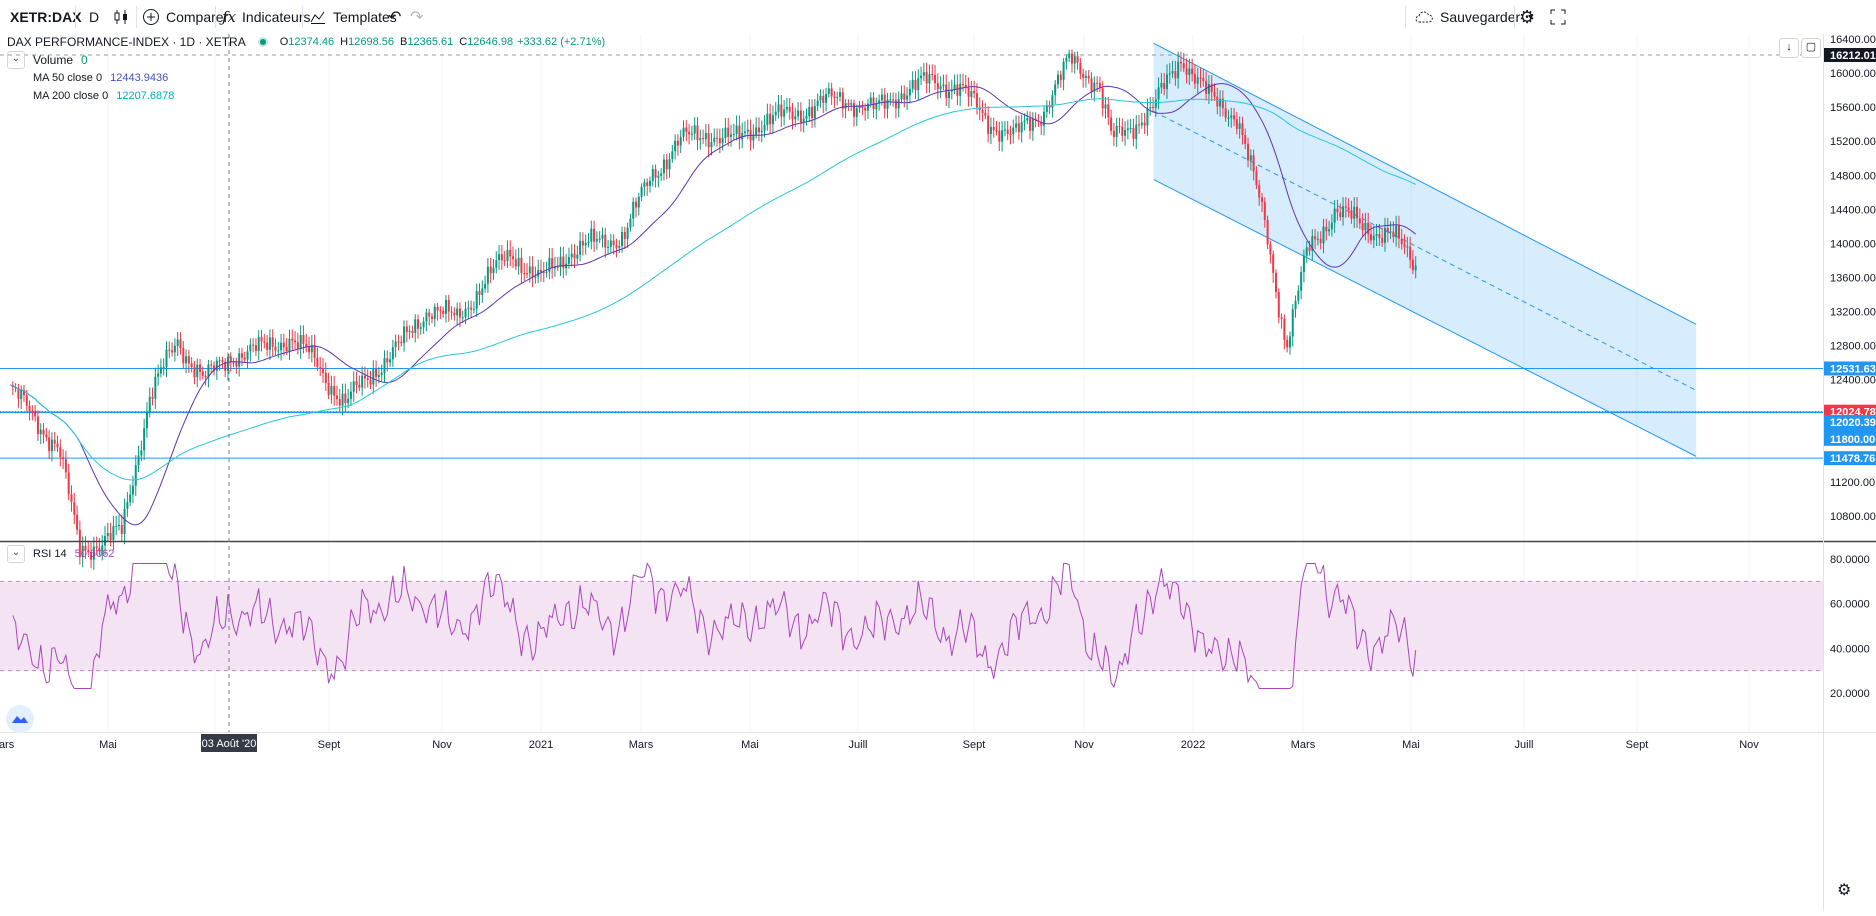 This screenshot has width=1876, height=916. Describe the element at coordinates (430, 42) in the screenshot. I see `legend-low: 12365.61` at that location.